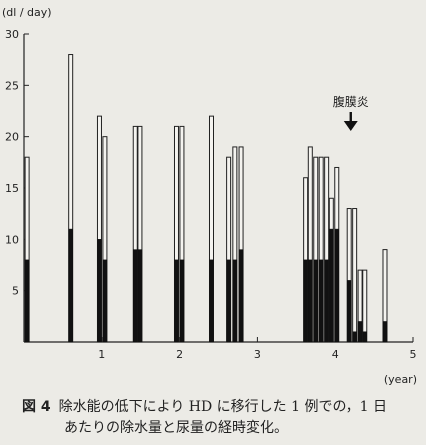 This screenshot has height=445, width=426. Describe the element at coordinates (179, 354) in the screenshot. I see `x-tick-label: 2` at that location.